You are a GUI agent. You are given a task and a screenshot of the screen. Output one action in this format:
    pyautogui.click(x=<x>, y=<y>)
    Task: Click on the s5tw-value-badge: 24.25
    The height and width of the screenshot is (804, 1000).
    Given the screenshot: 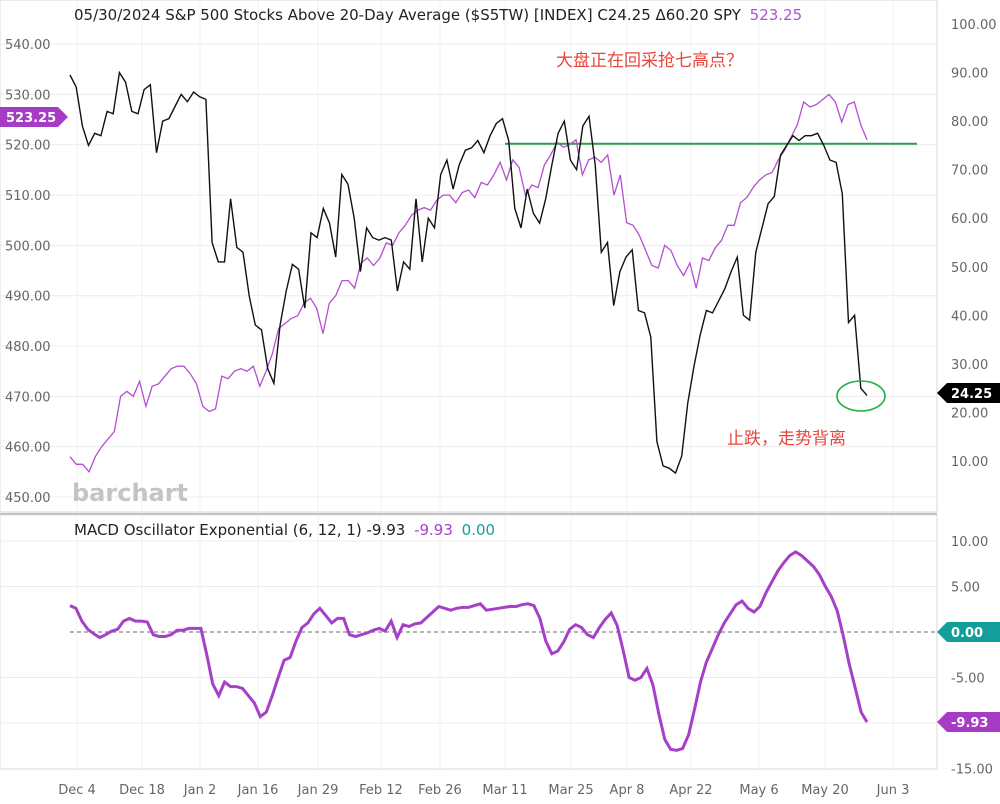 What is the action you would take?
    pyautogui.click(x=968, y=393)
    